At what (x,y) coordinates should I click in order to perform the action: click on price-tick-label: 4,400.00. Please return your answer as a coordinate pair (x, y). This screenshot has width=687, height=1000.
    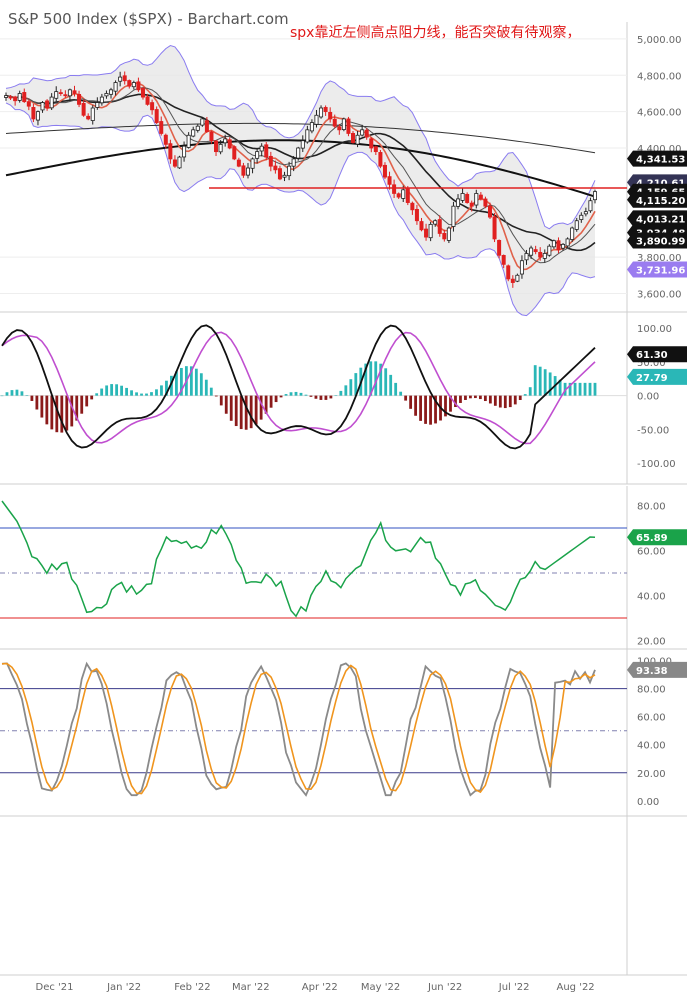
    Looking at the image, I should click on (659, 149).